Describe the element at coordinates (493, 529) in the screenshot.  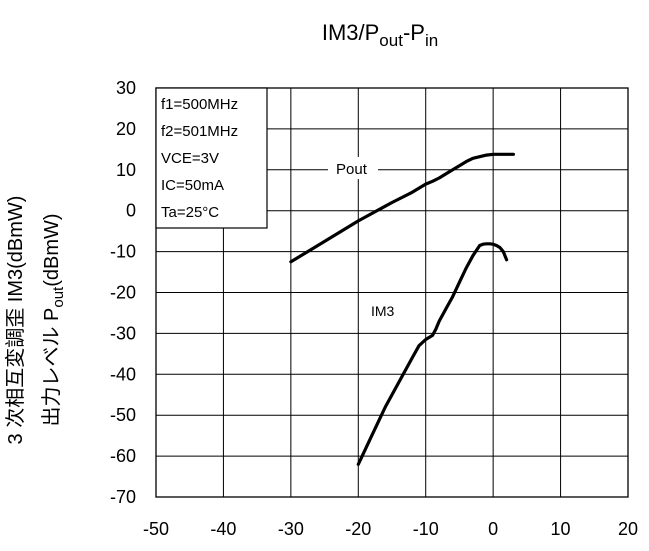
I see `x-tick-label: 0` at that location.